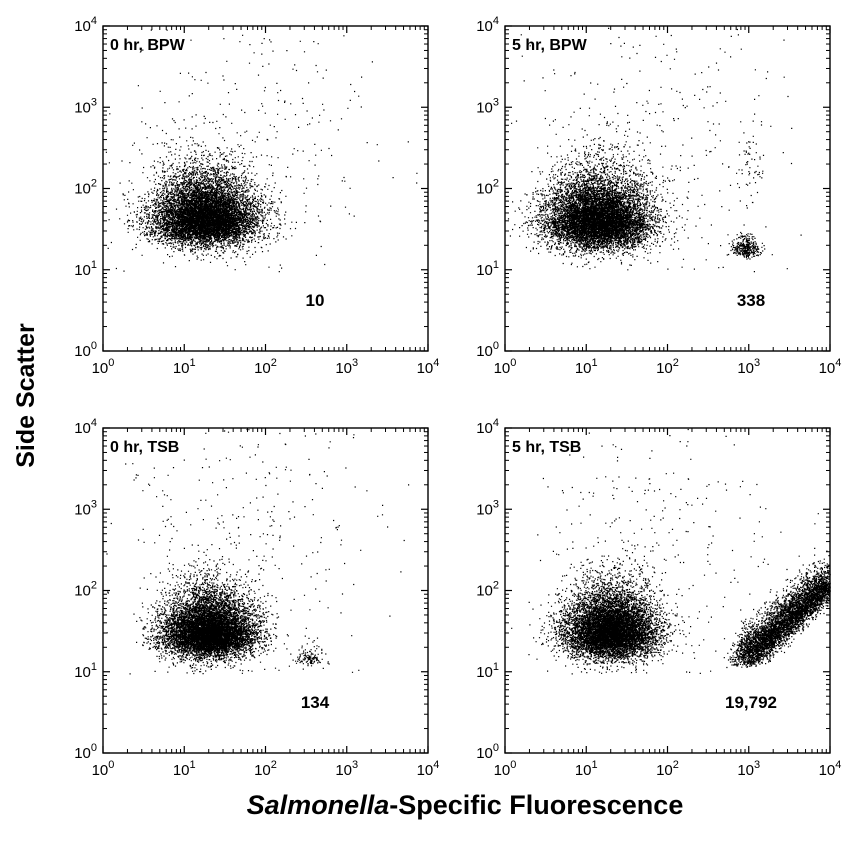 The width and height of the screenshot is (846, 847). I want to click on event-count-label: 10, so click(315, 300).